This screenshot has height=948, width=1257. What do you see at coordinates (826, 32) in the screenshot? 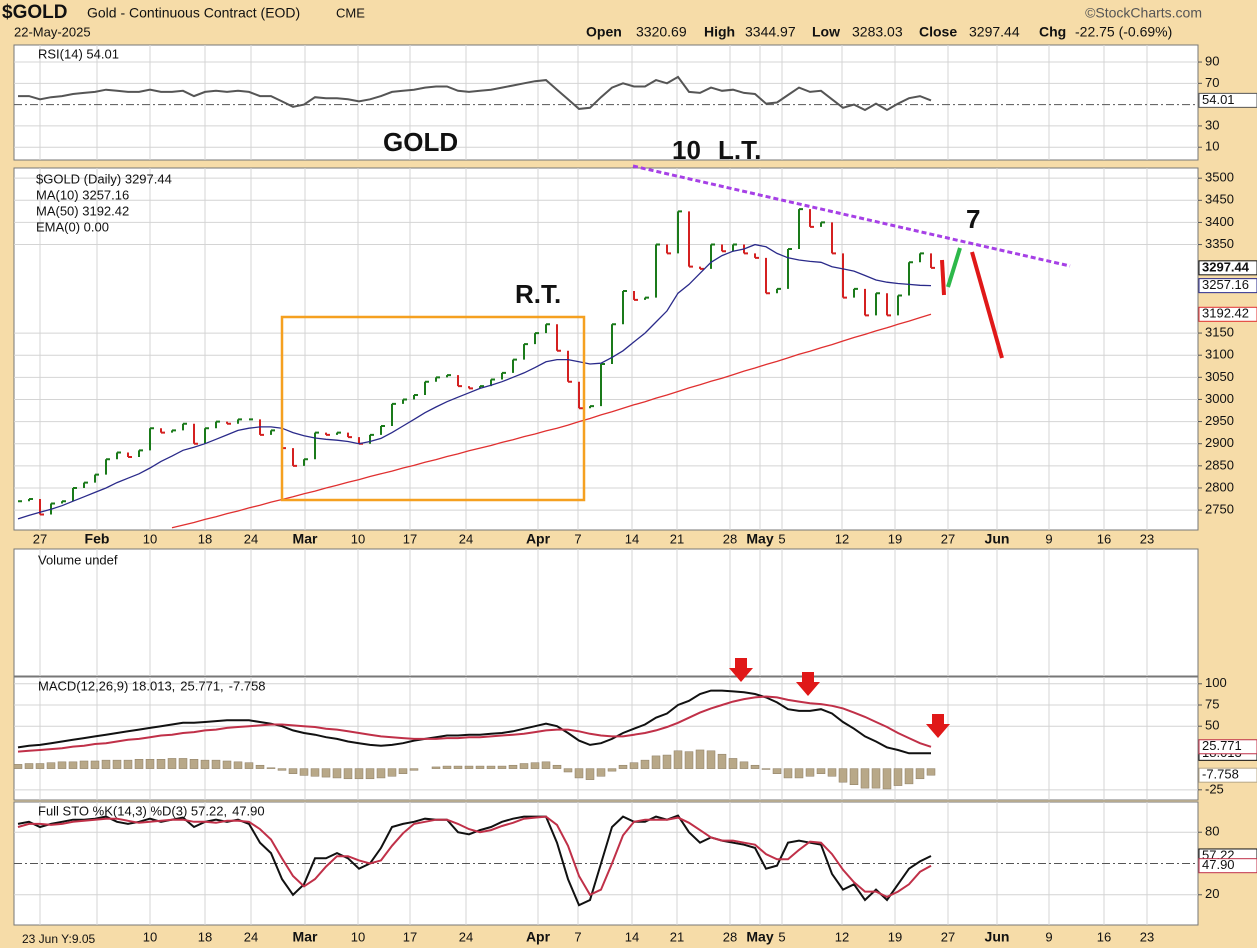
I see `quote-label: Low` at bounding box center [826, 32].